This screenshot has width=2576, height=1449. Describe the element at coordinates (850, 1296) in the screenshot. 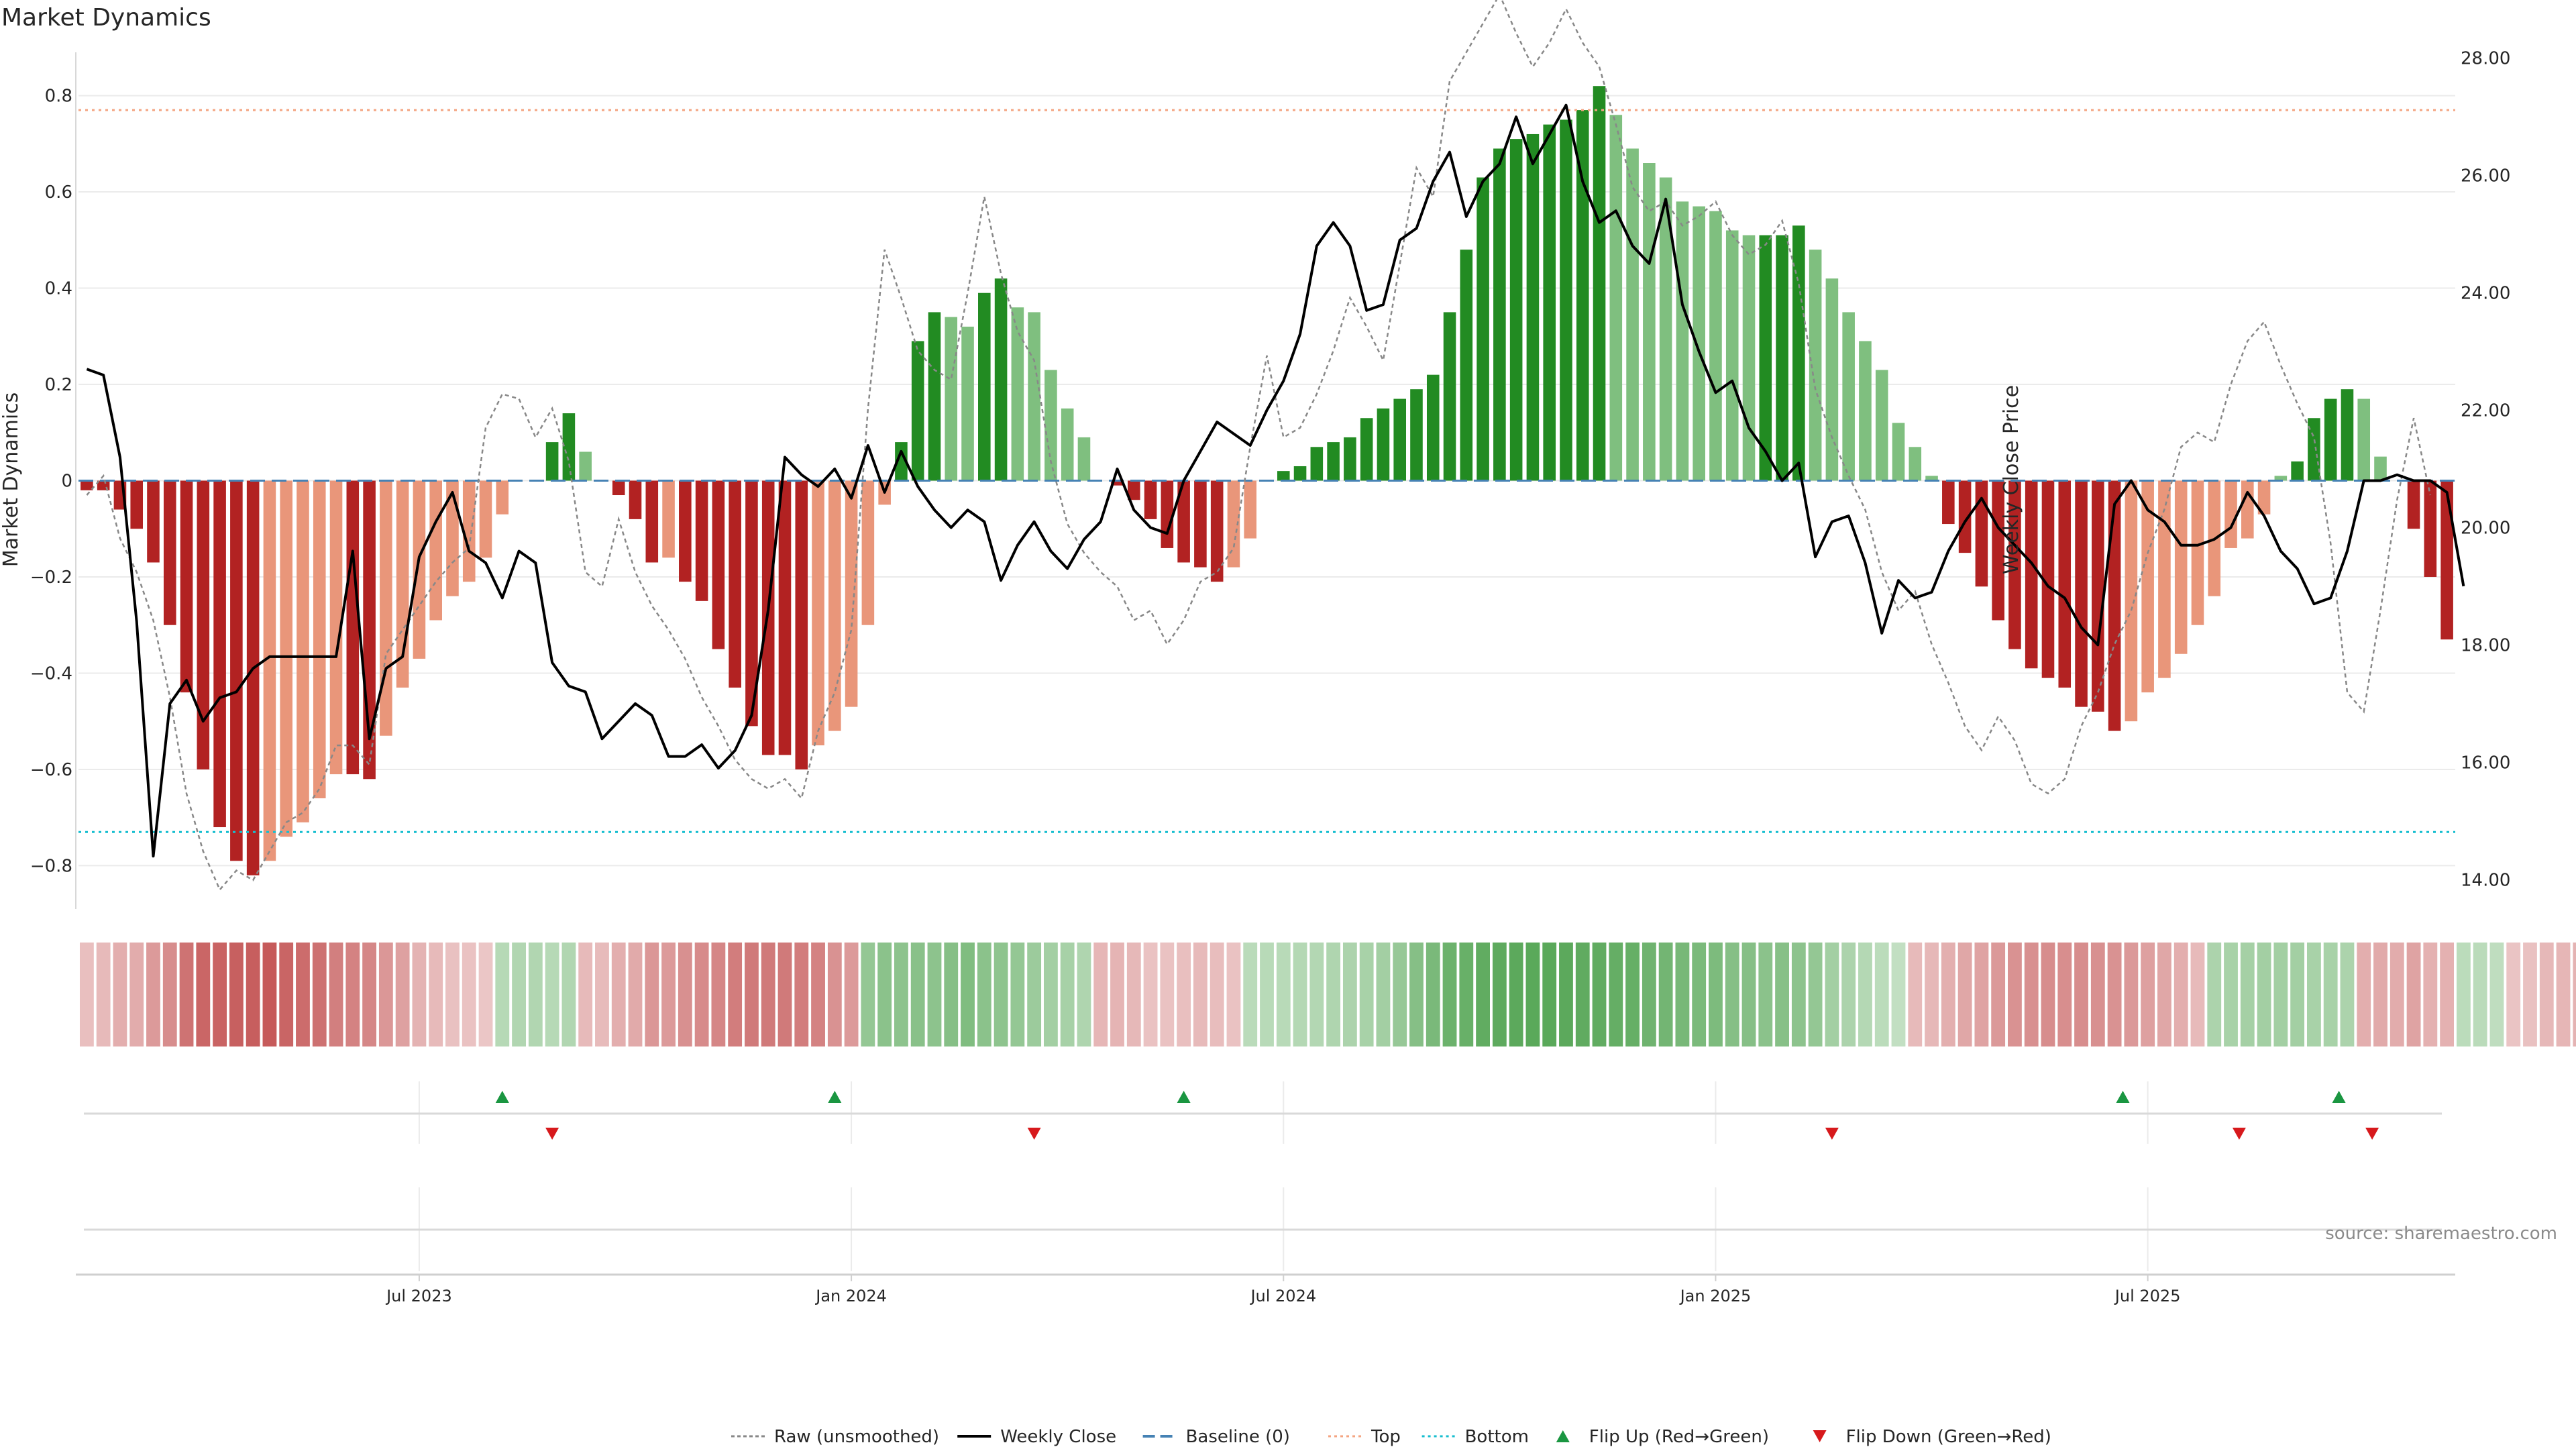

I see `x-tick-label: Jan 2024` at that location.